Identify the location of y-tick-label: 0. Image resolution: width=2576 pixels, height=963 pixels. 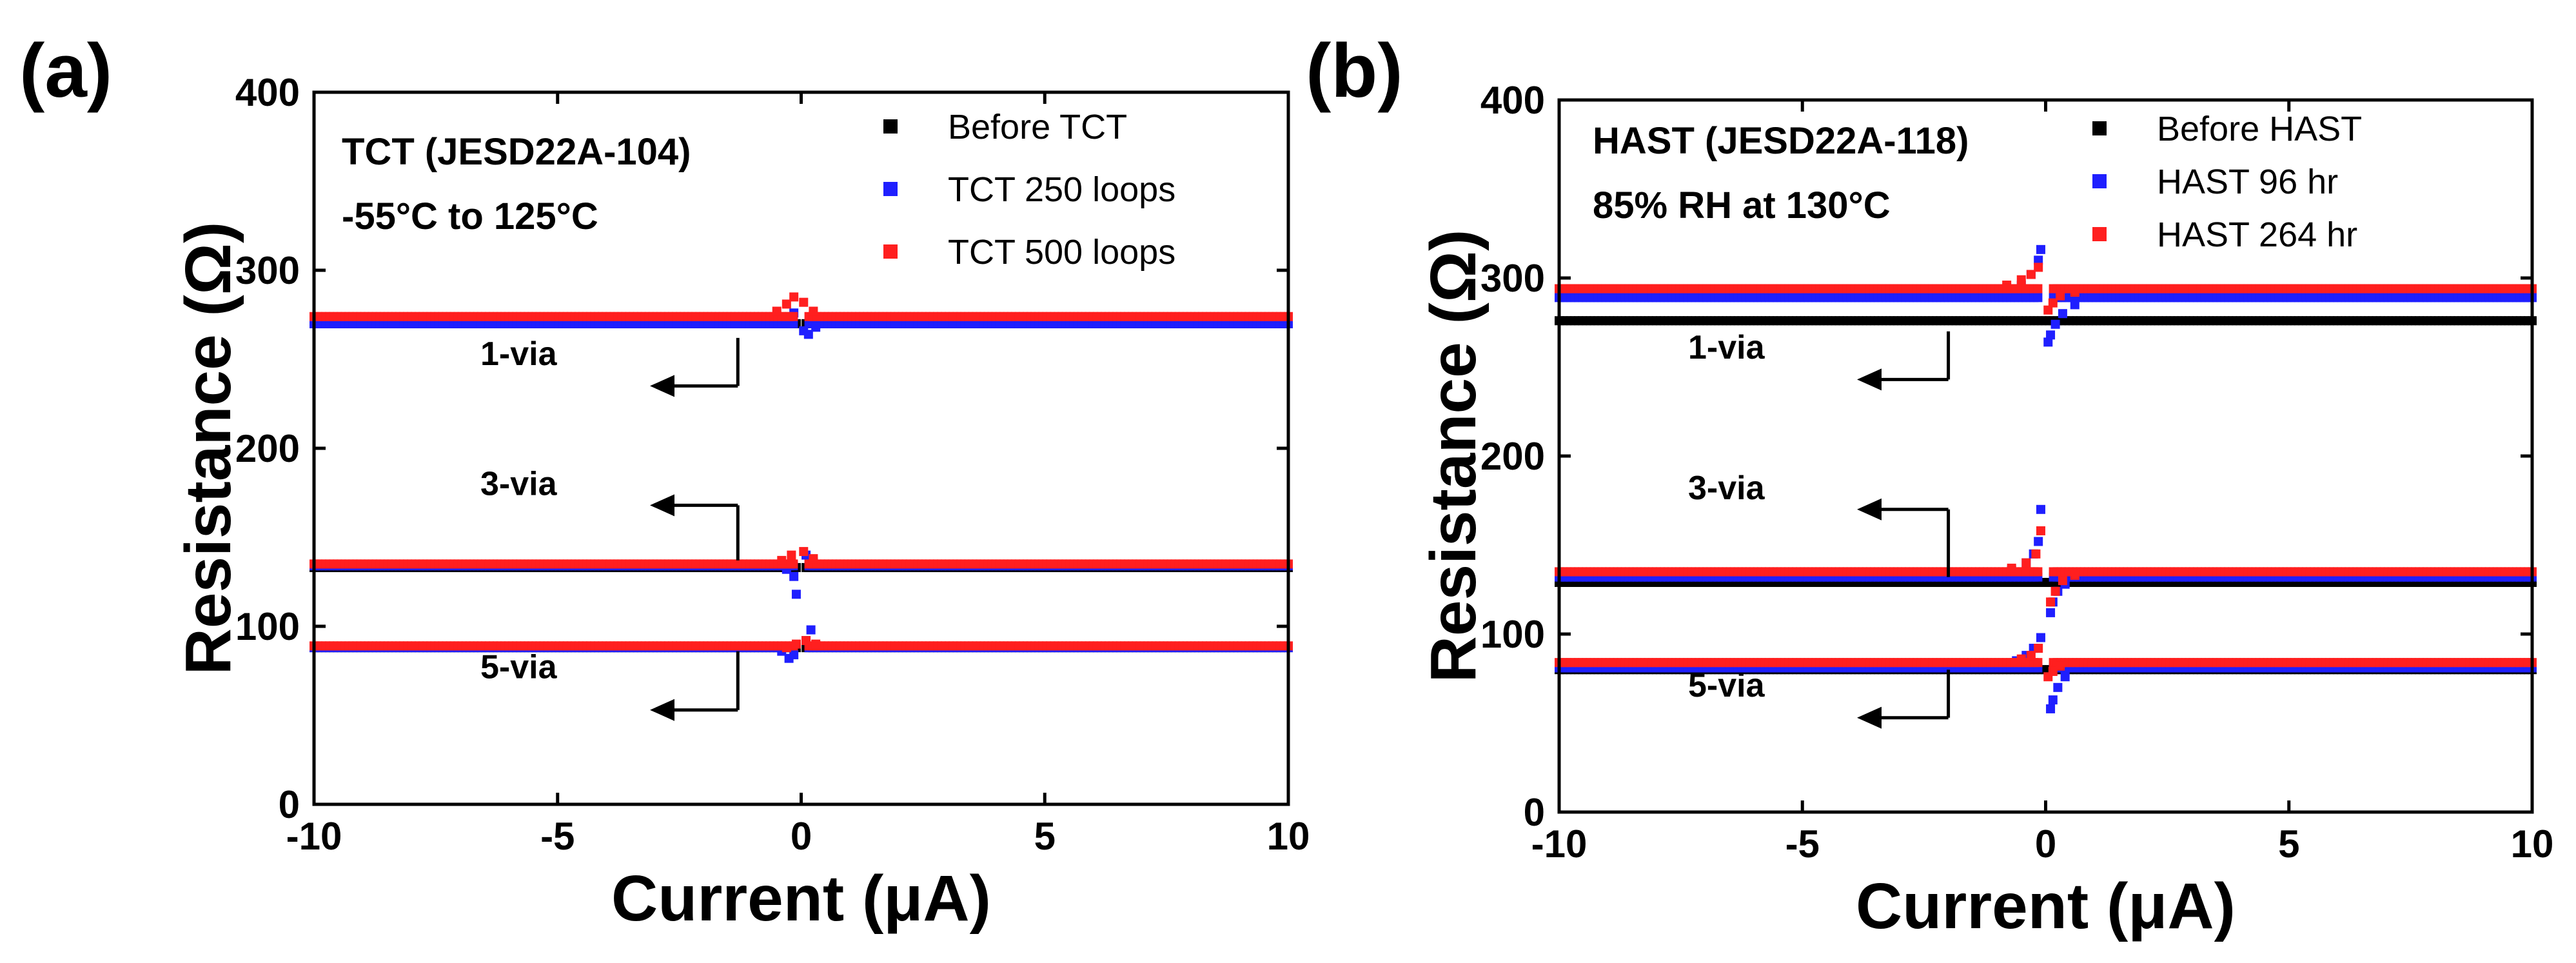
(1534, 812).